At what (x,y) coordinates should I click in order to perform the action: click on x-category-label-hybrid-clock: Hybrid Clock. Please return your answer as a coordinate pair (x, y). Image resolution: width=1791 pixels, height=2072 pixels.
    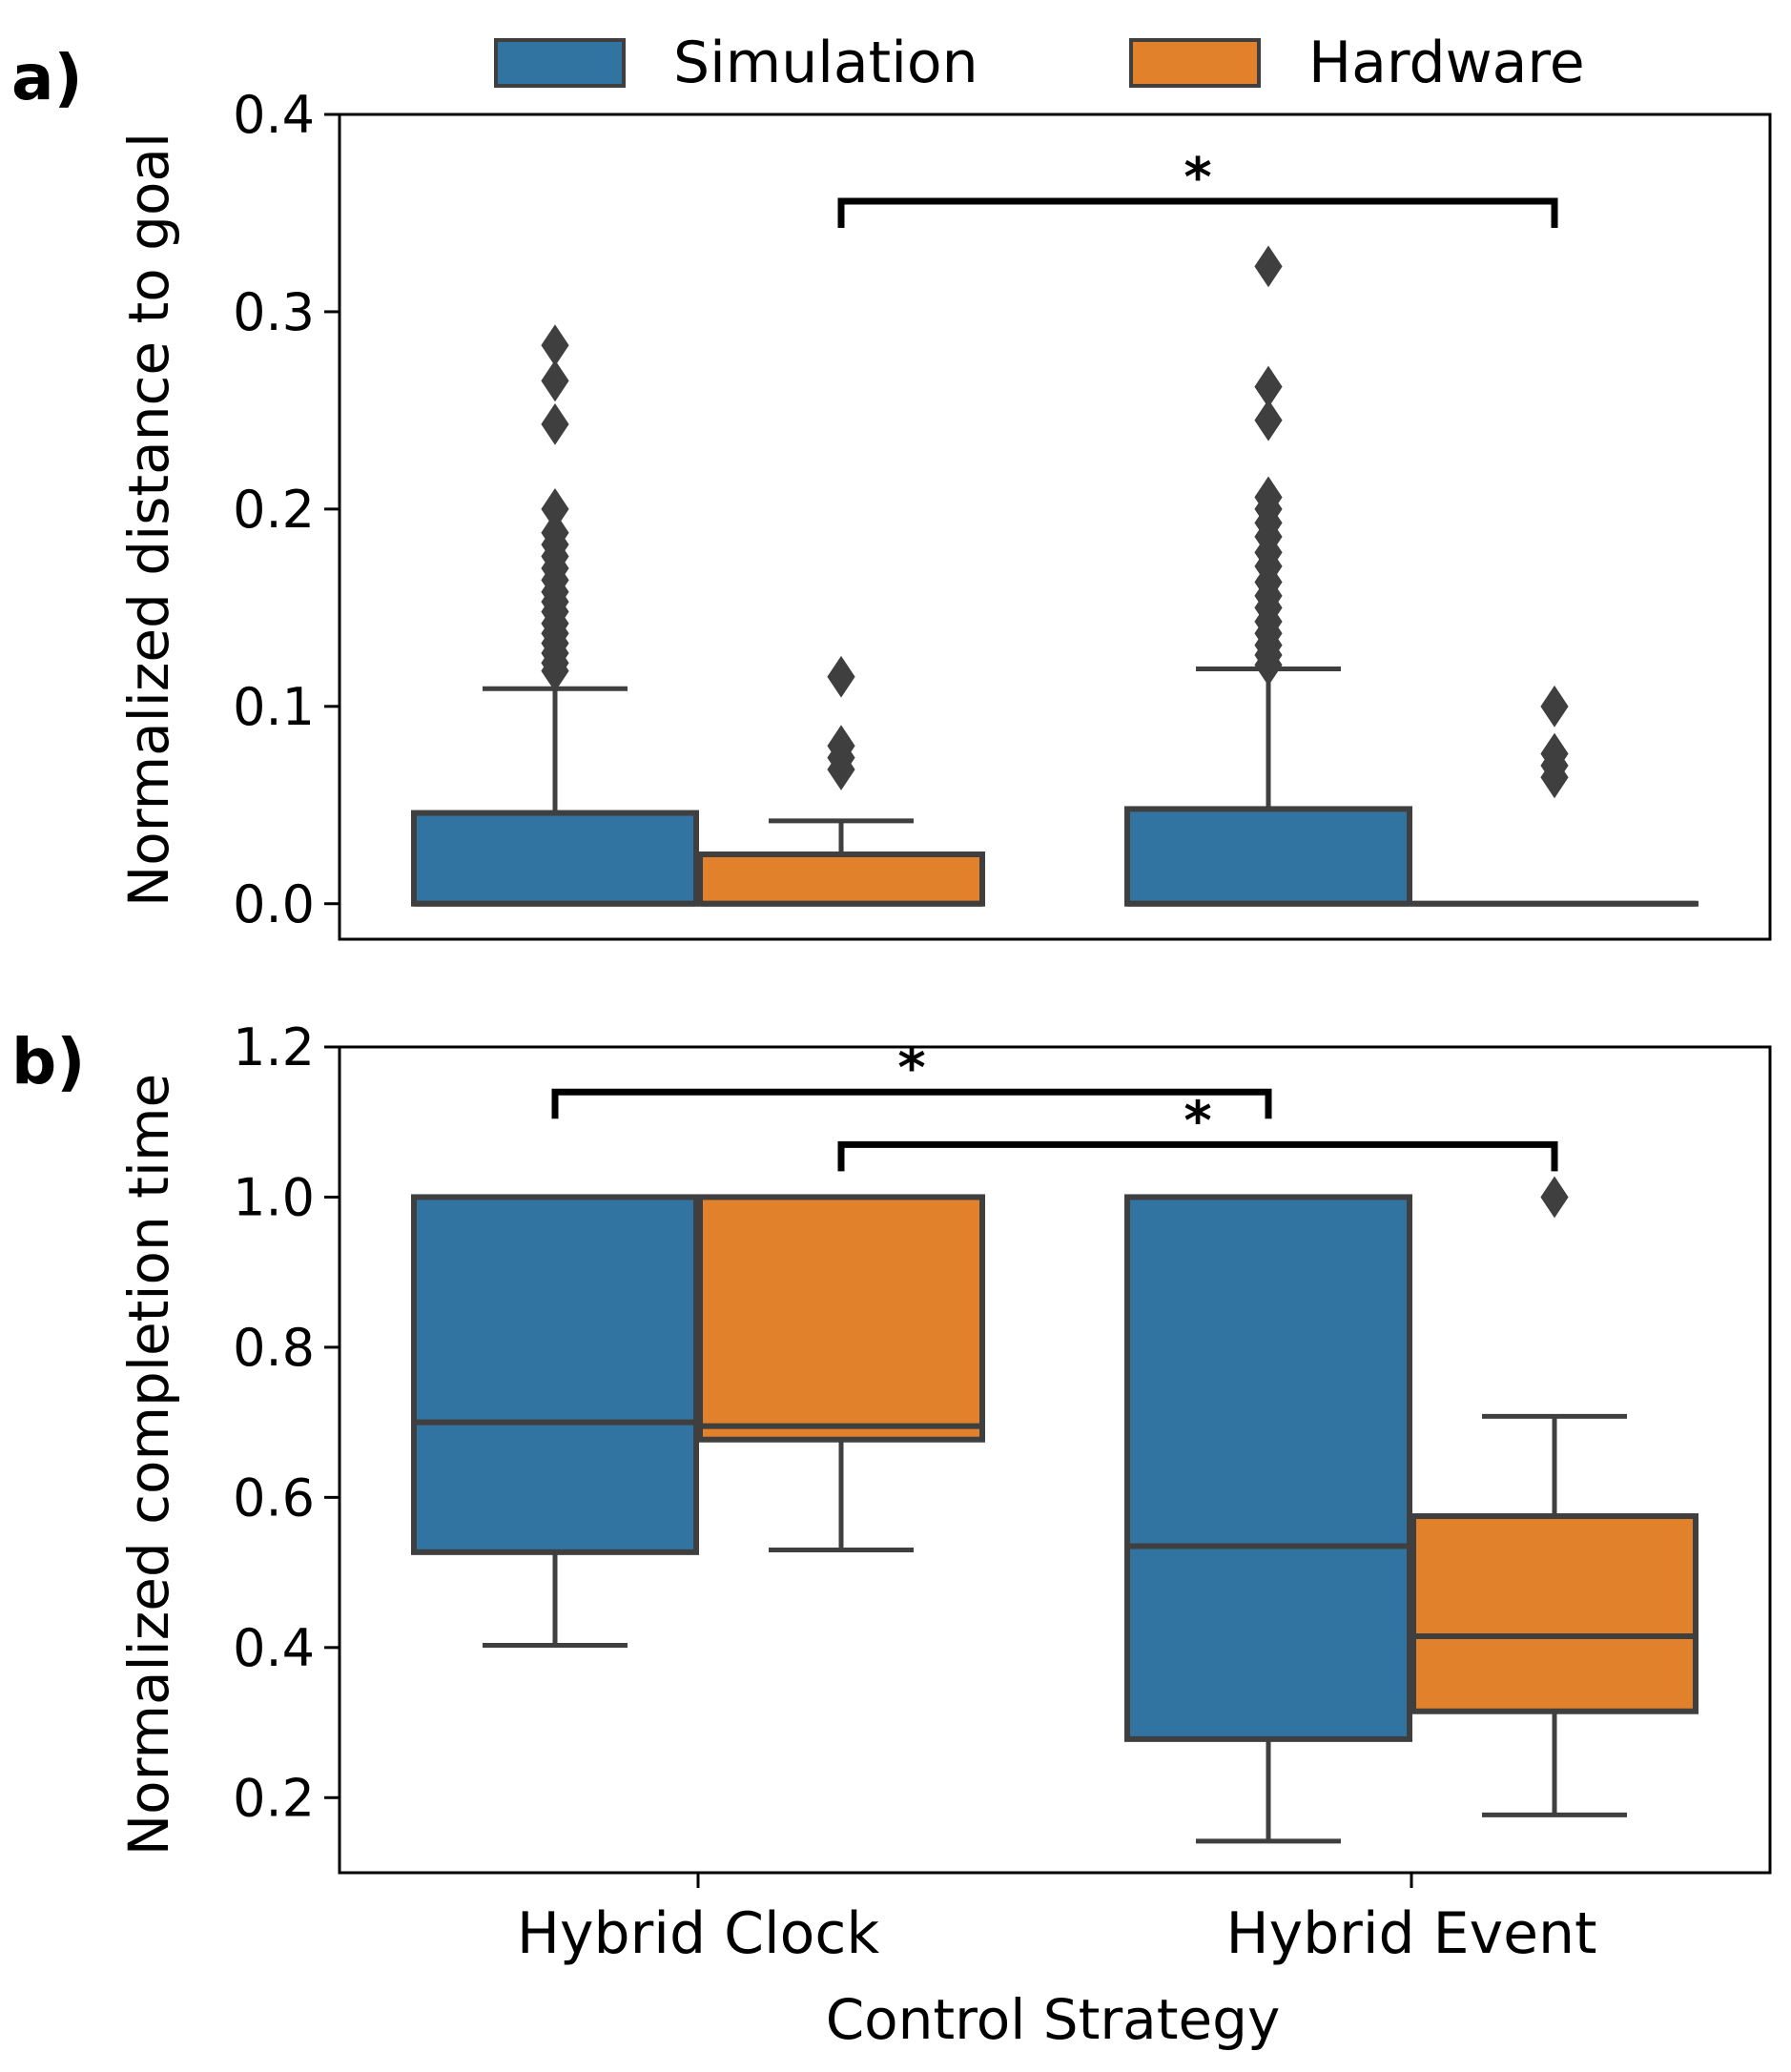
    Looking at the image, I should click on (698, 1934).